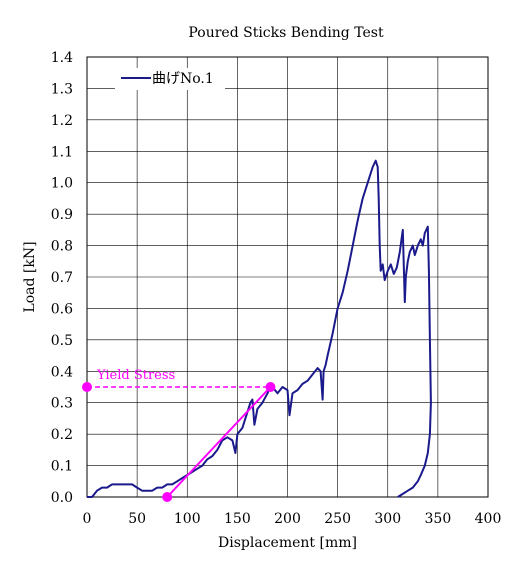 This screenshot has width=518, height=567. Describe the element at coordinates (287, 543) in the screenshot. I see `x-axis-label: Displacement [mm]` at that location.